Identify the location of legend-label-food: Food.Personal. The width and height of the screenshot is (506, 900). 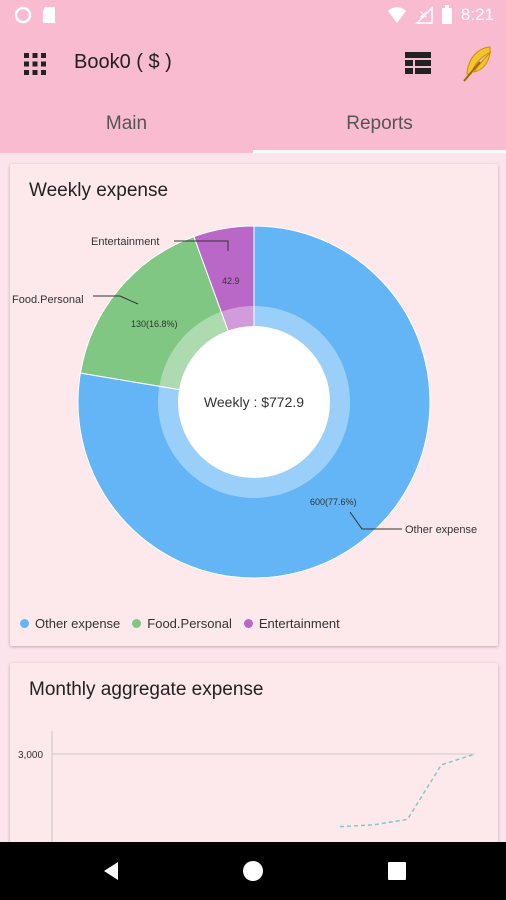
(189, 623).